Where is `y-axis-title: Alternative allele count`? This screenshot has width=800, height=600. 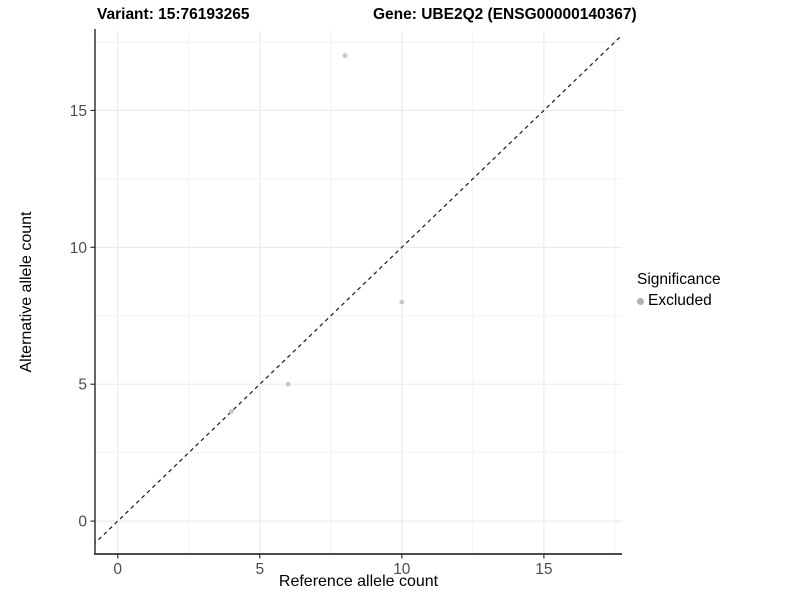
y-axis-title: Alternative allele count is located at coordinates (26, 292).